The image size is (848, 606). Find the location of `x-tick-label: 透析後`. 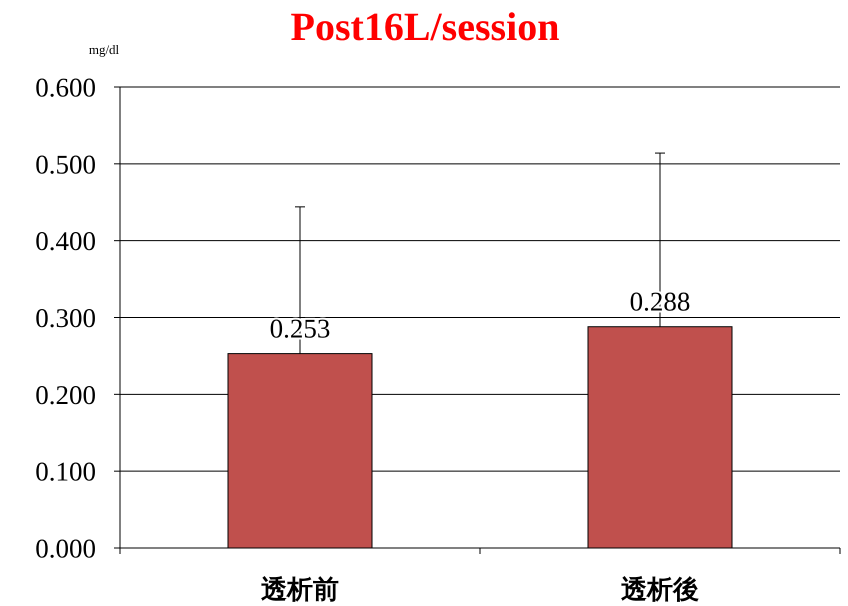

x-tick-label: 透析後 is located at coordinates (660, 590).